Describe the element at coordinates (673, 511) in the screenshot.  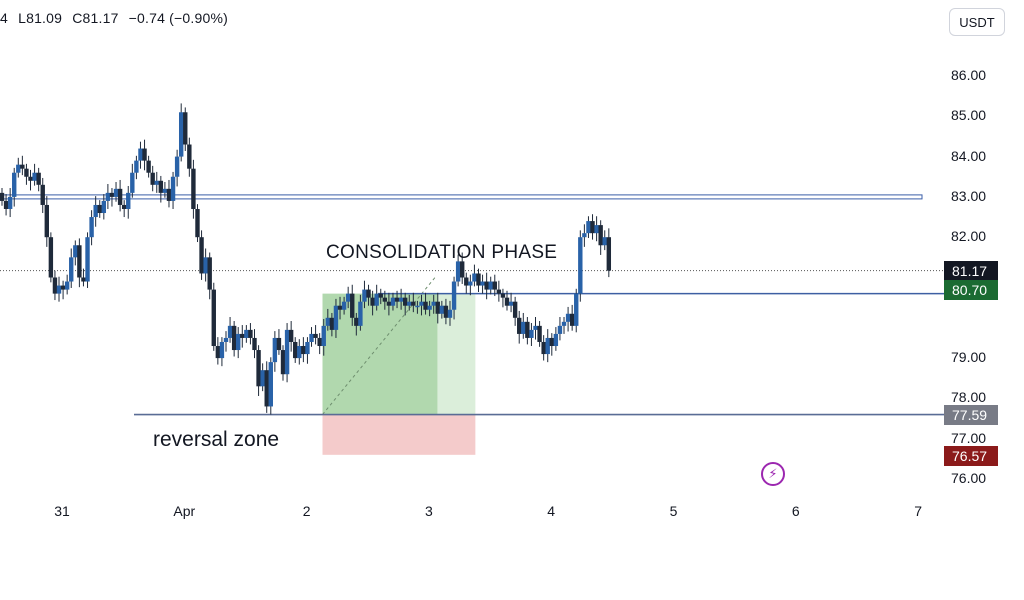
I see `time-tick: 5` at that location.